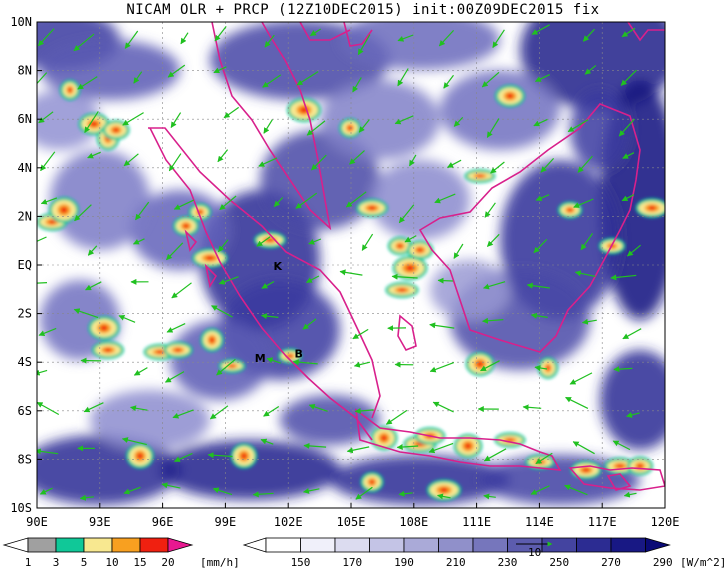  I want to click on reference-vector: 10, so click(534, 550).